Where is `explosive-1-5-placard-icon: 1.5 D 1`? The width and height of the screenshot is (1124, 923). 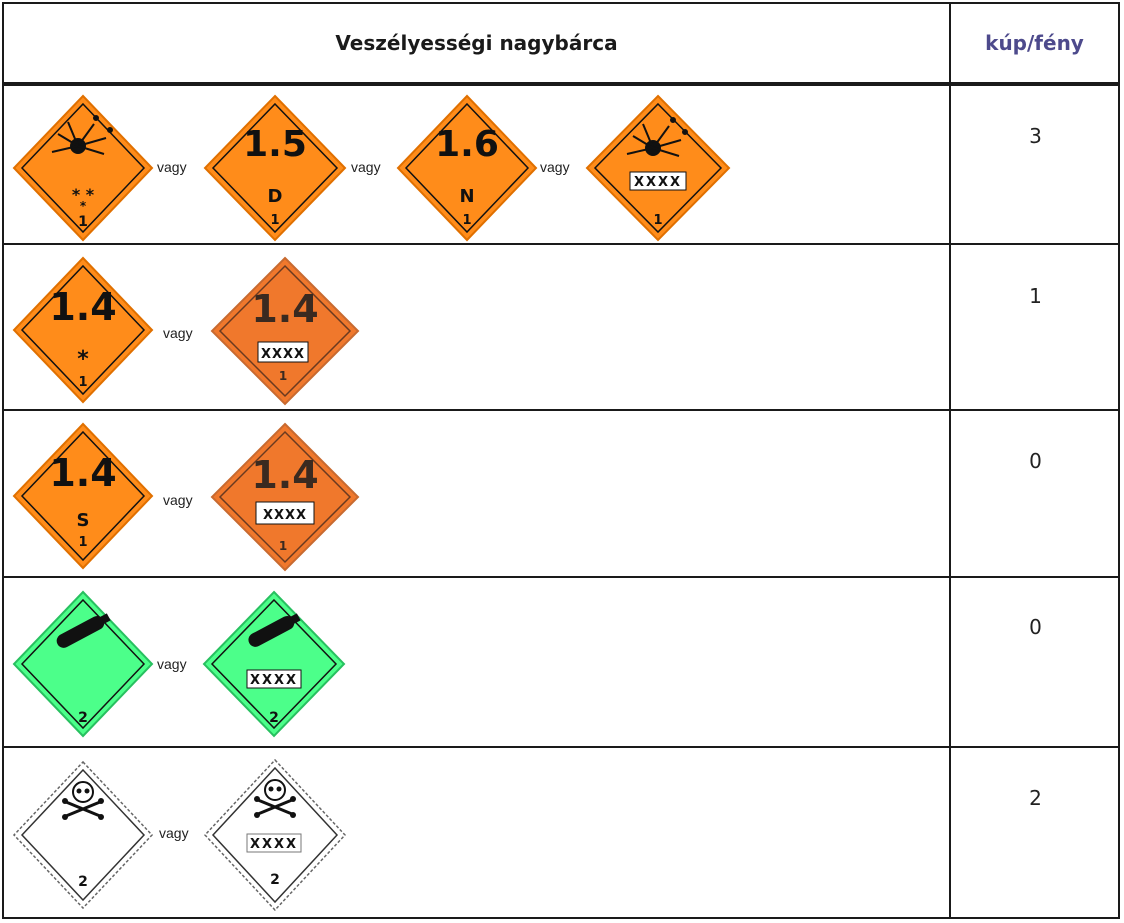 explosive-1-5-placard-icon: 1.5 D 1 is located at coordinates (275, 168).